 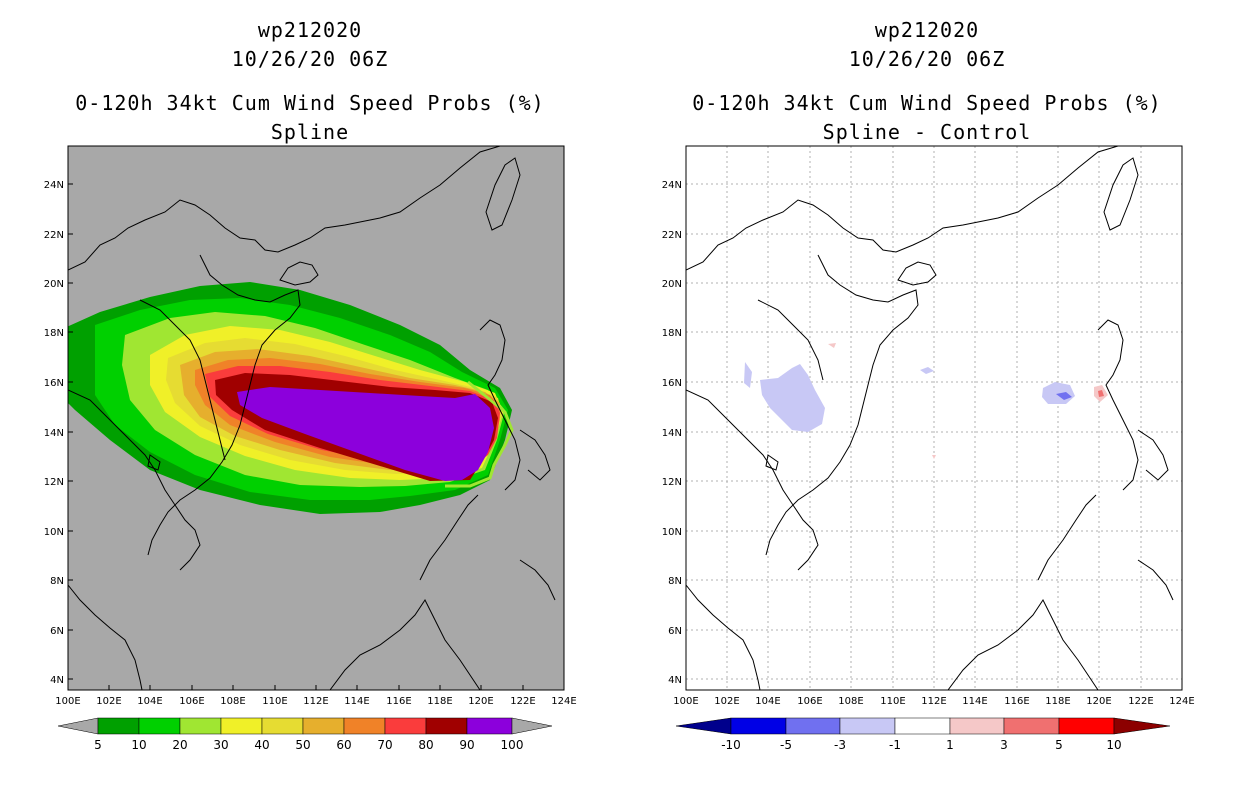 I want to click on left-lon-label: 114E, so click(x=356, y=701).